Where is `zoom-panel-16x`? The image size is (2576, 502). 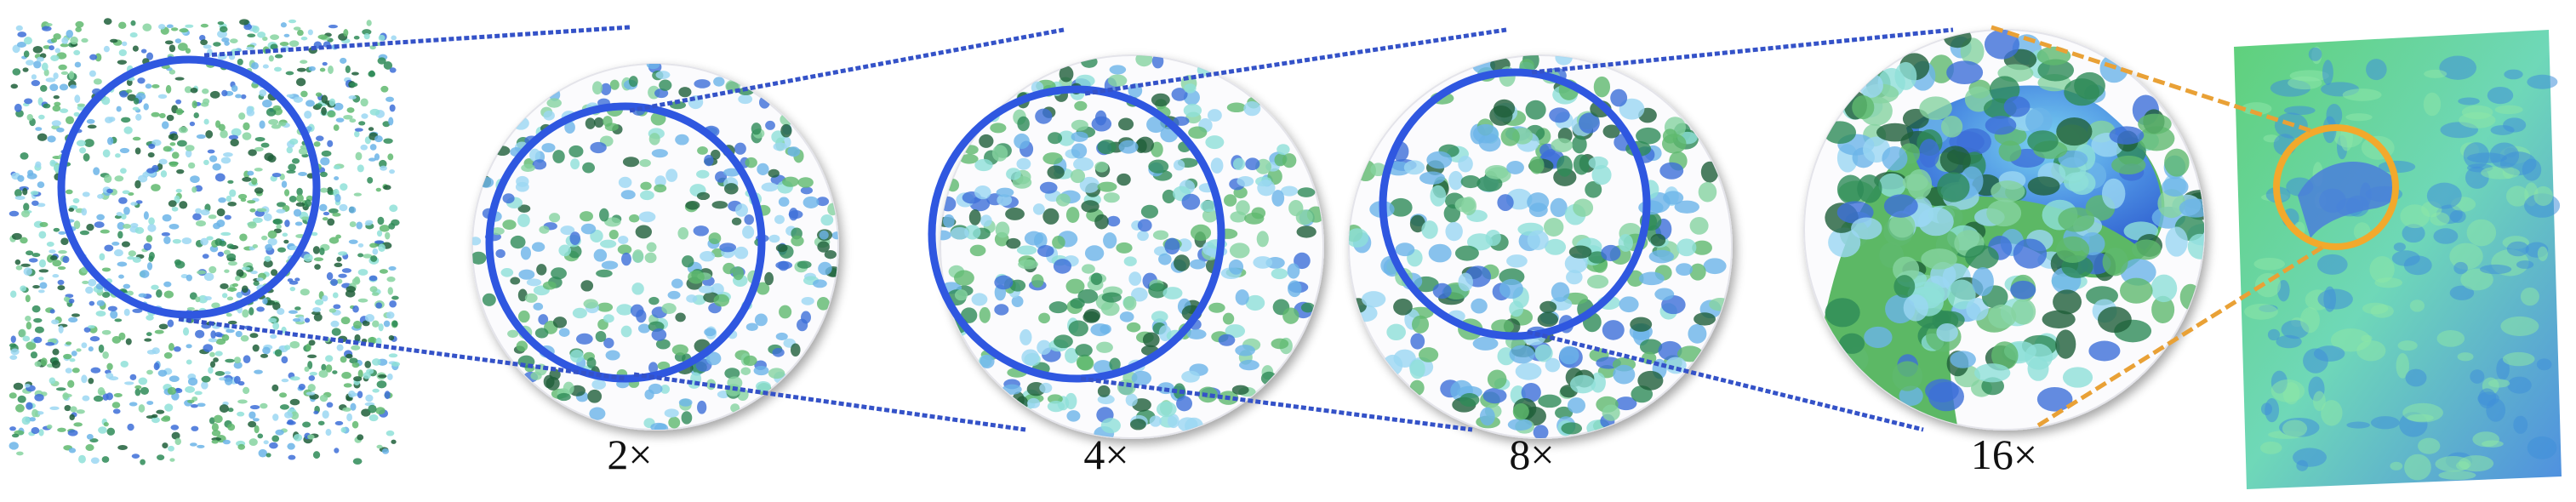 zoom-panel-16x is located at coordinates (2004, 230).